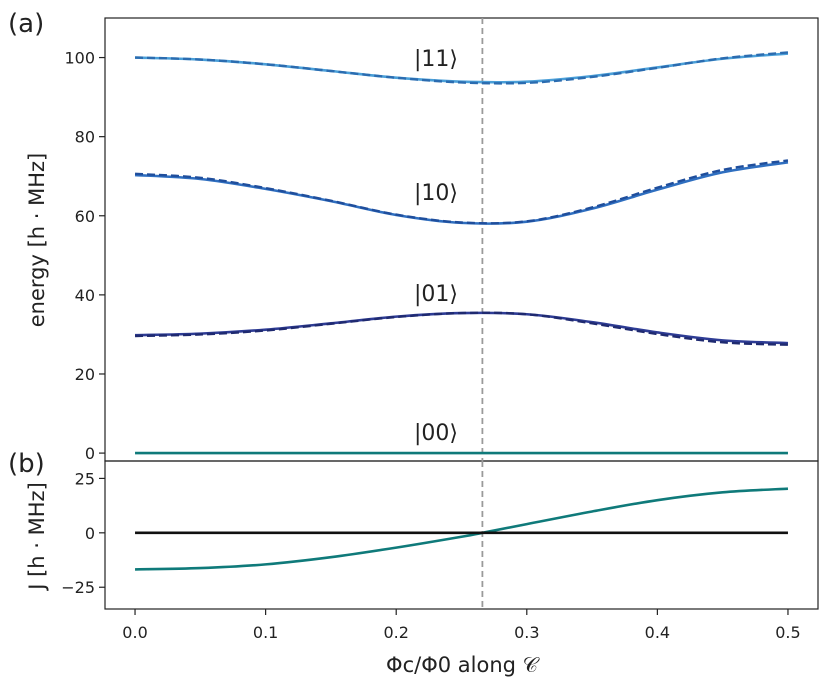  Describe the element at coordinates (436, 59) in the screenshot. I see `state-label-11: |11⟩` at that location.